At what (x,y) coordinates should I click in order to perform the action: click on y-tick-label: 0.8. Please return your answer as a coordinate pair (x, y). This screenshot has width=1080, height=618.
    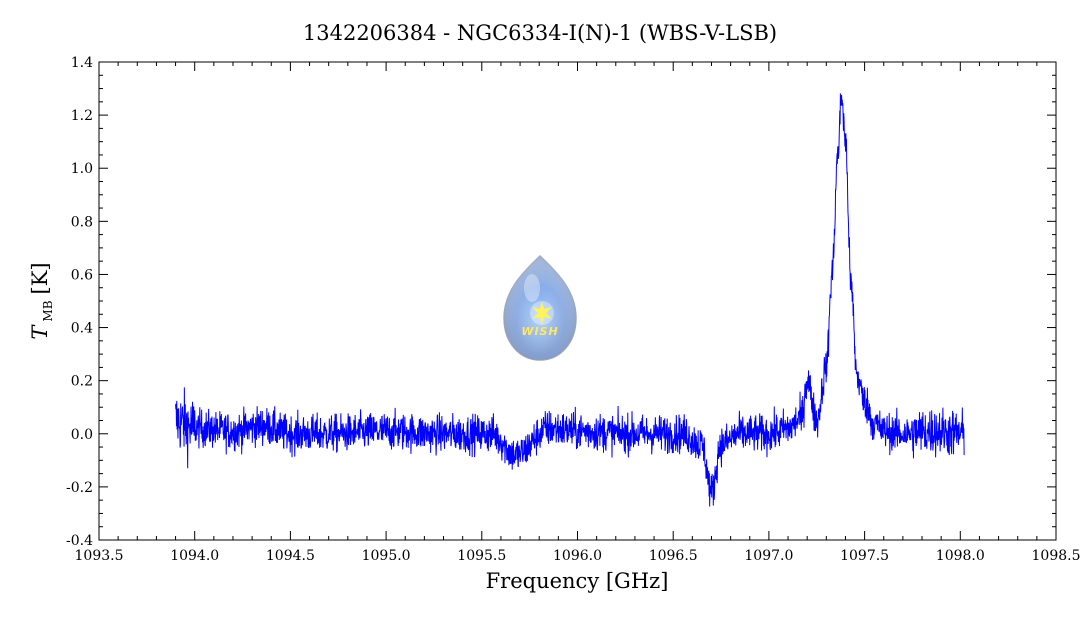
    Looking at the image, I should click on (82, 222).